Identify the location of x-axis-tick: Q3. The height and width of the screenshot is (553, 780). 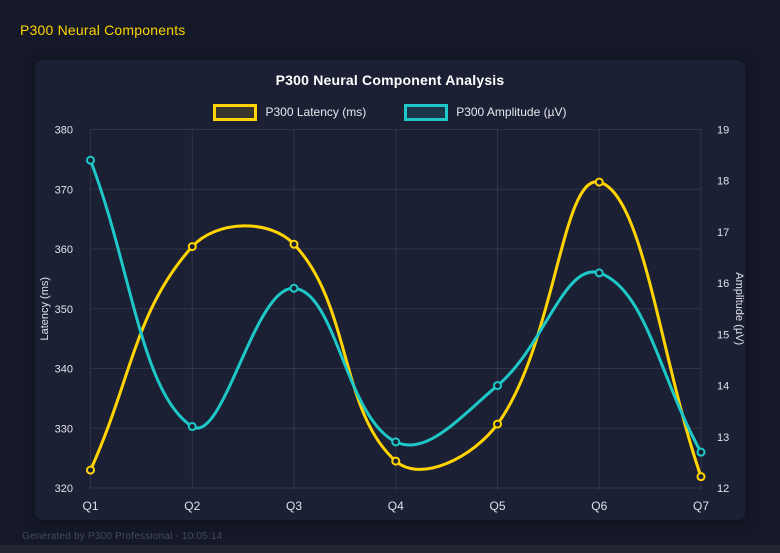
(294, 506).